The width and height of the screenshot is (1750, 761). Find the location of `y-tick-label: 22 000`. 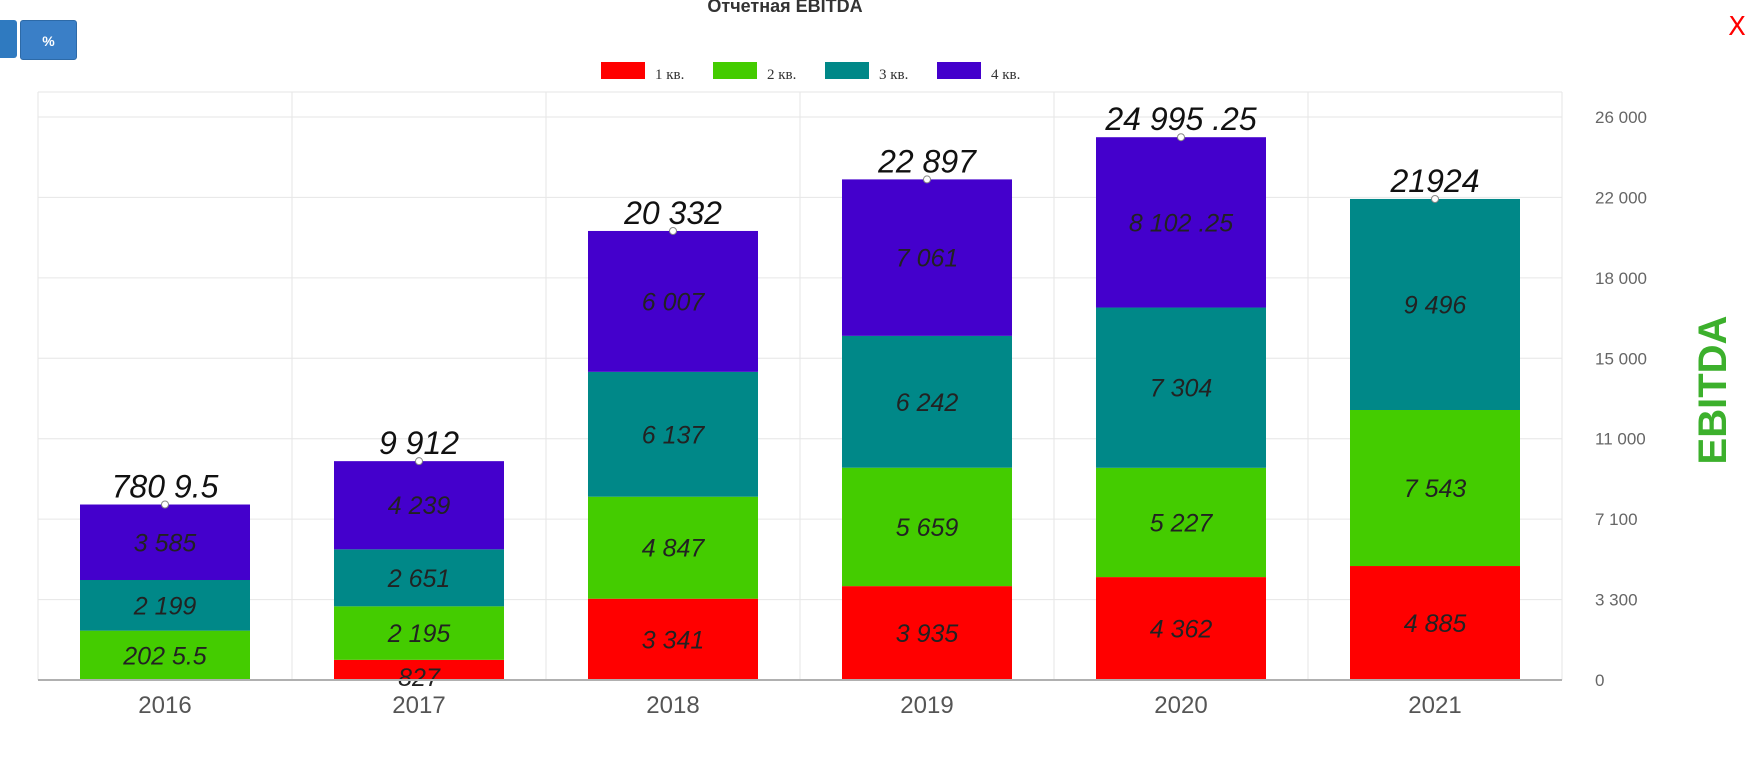

y-tick-label: 22 000 is located at coordinates (1621, 197).